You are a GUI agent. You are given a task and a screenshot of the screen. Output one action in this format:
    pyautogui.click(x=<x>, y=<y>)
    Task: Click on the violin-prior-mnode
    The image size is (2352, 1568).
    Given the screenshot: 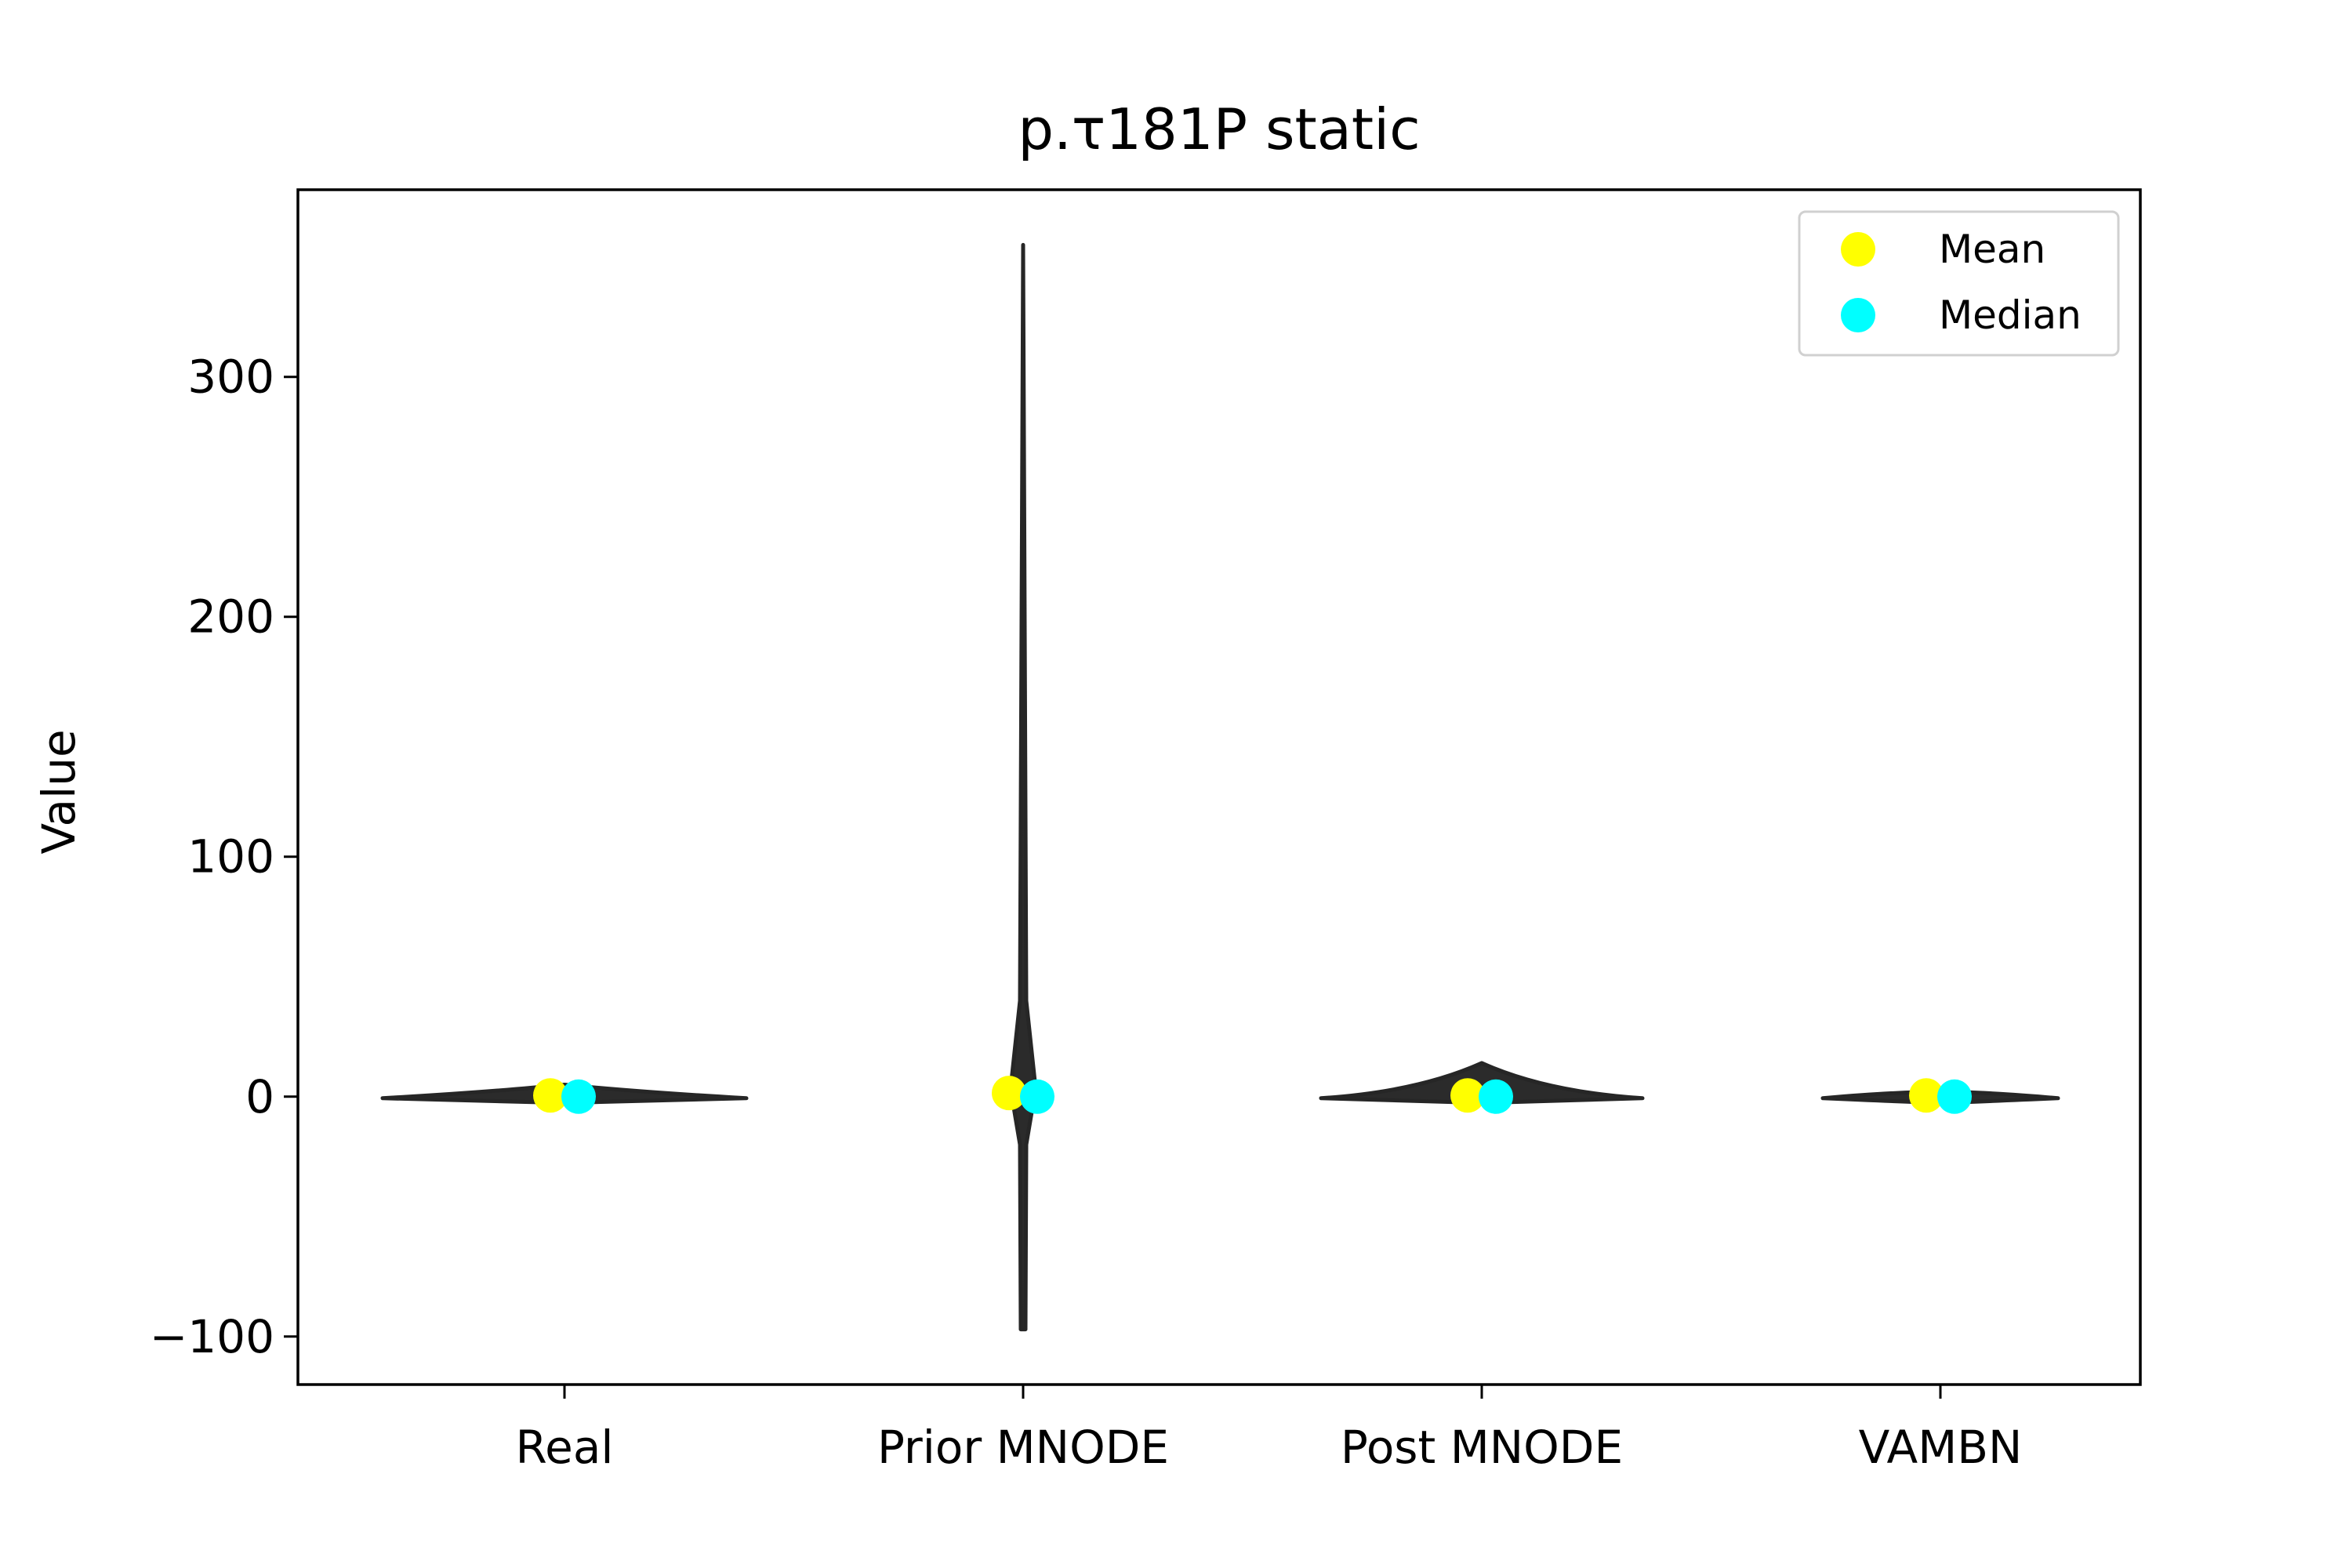 What is the action you would take?
    pyautogui.click(x=1023, y=787)
    